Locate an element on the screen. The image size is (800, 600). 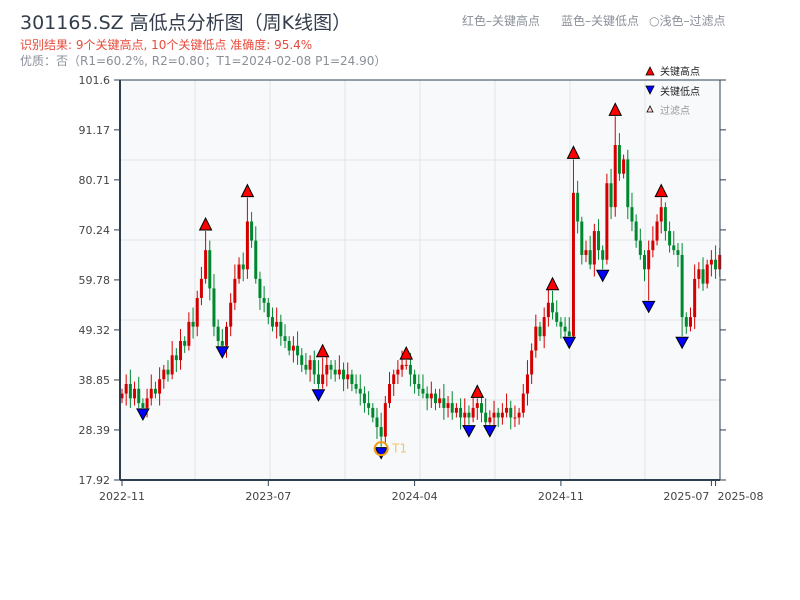
chart-title: 301165.SZ 高低点分析图（周K线图） is located at coordinates (186, 23).